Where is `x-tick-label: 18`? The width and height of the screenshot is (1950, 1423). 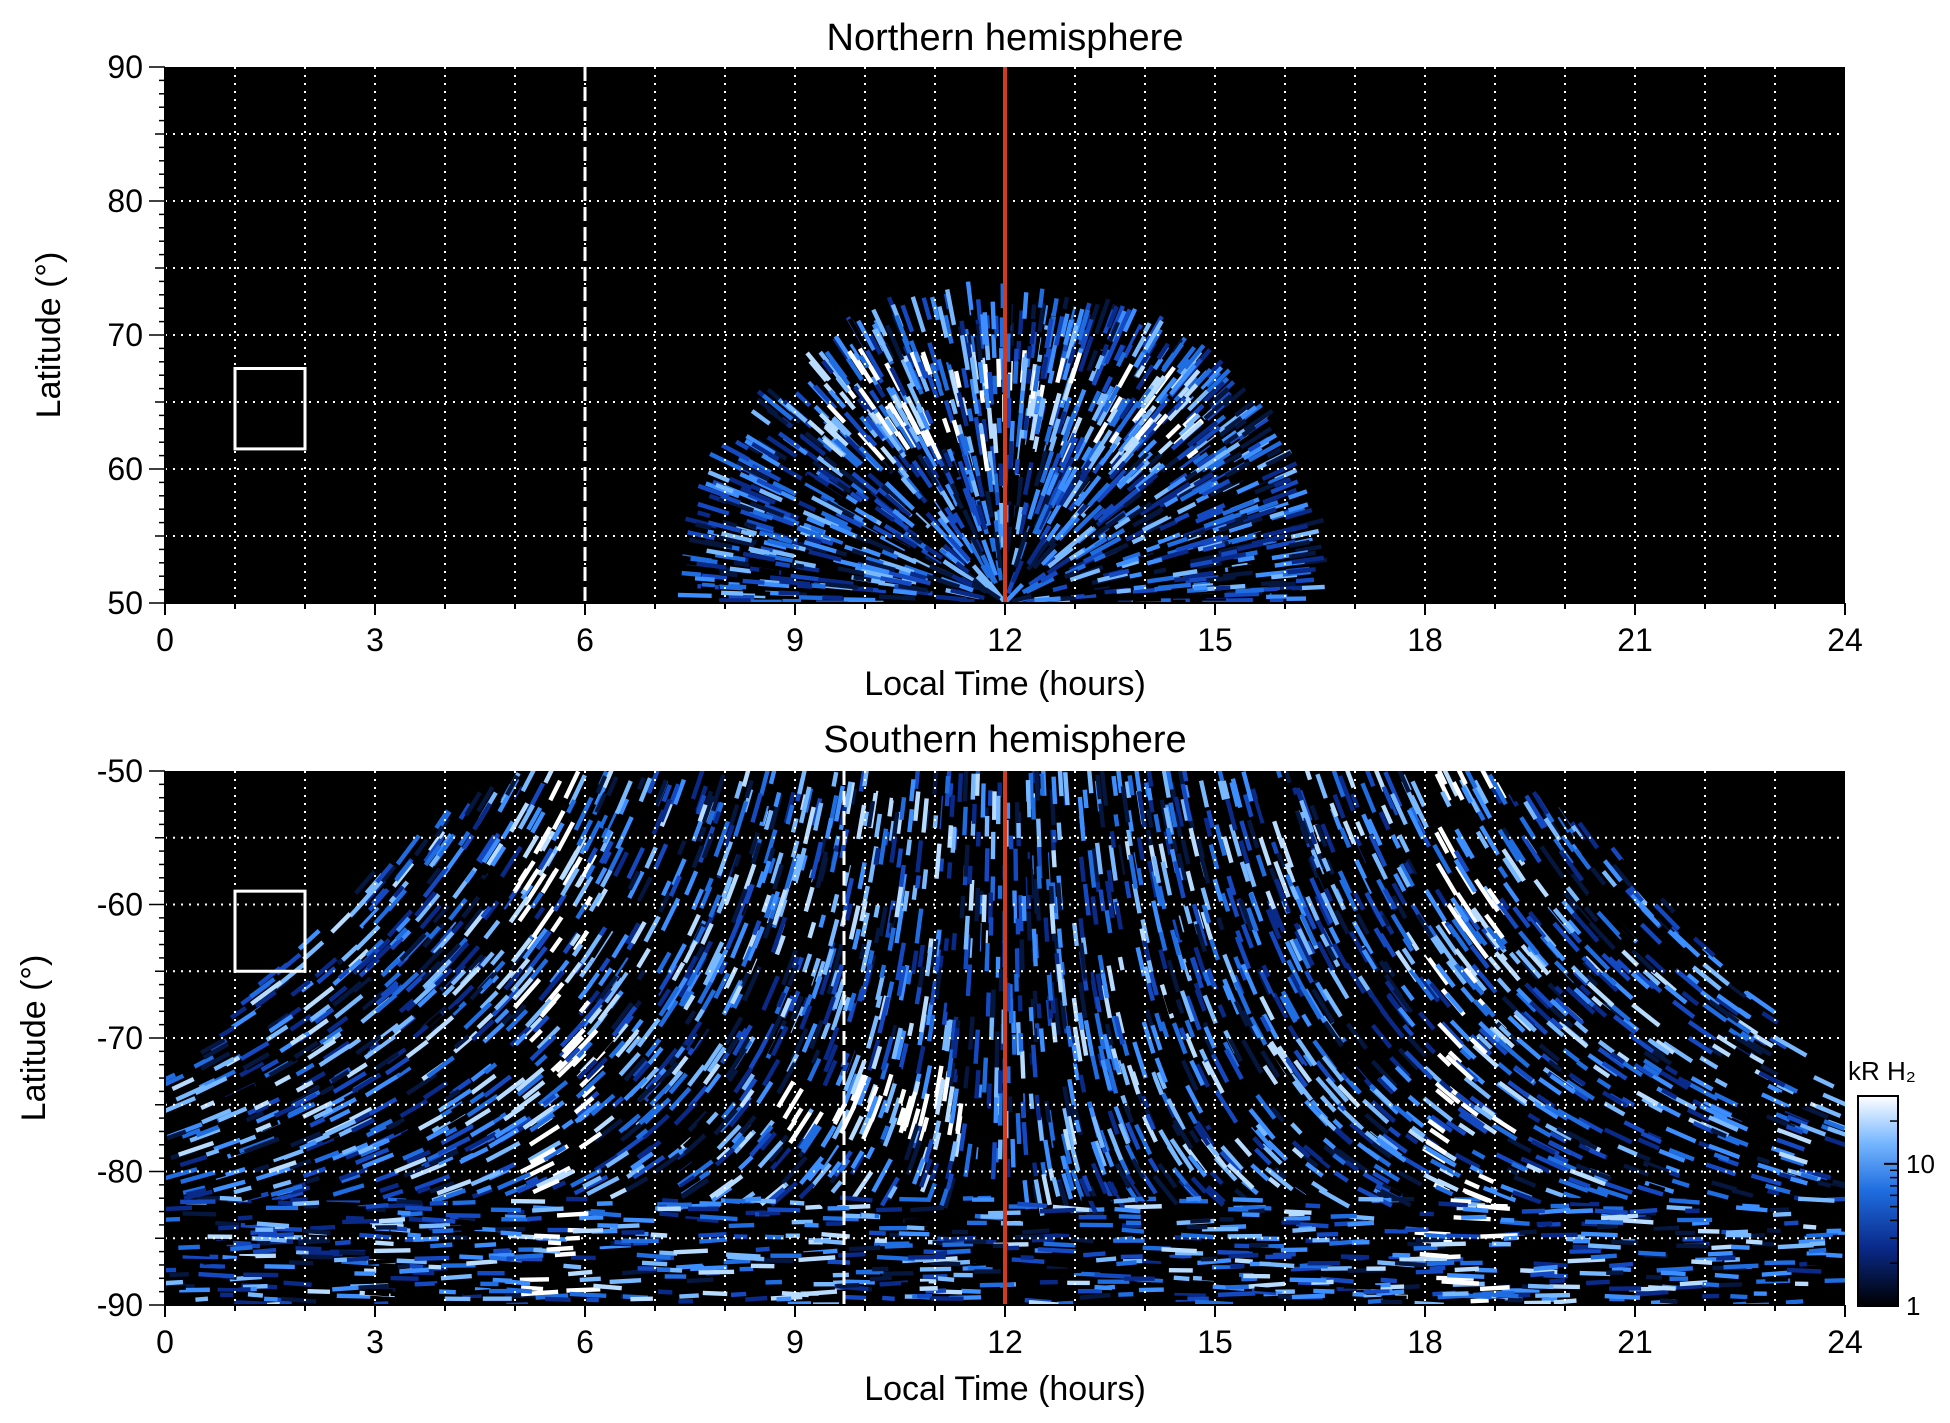
x-tick-label: 18 is located at coordinates (1425, 640).